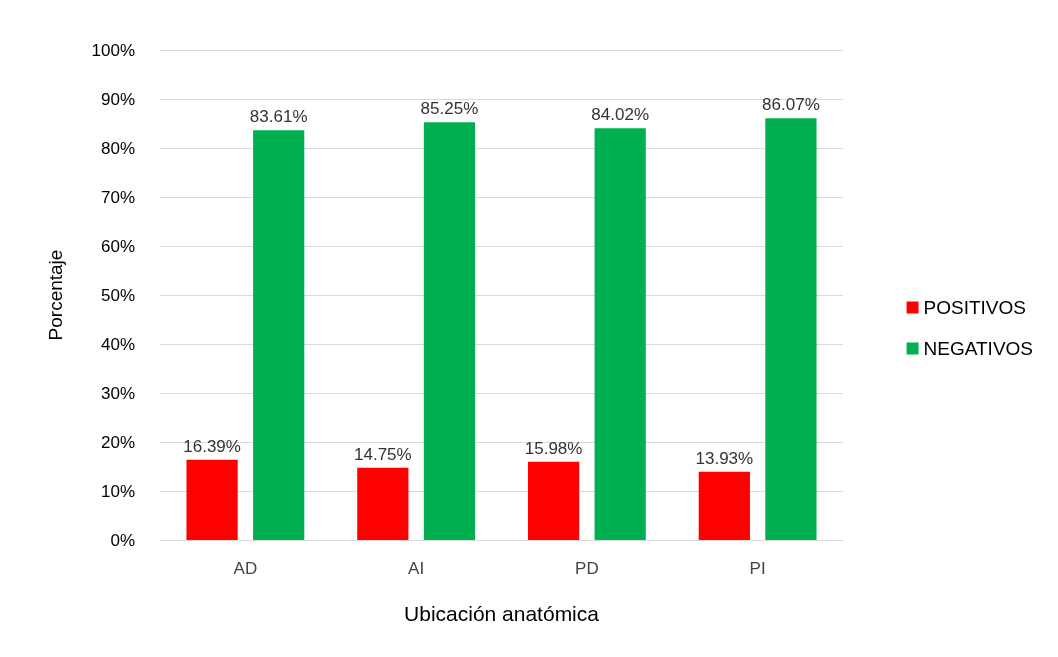 The height and width of the screenshot is (657, 1058). I want to click on data-label: 86.07%, so click(791, 105).